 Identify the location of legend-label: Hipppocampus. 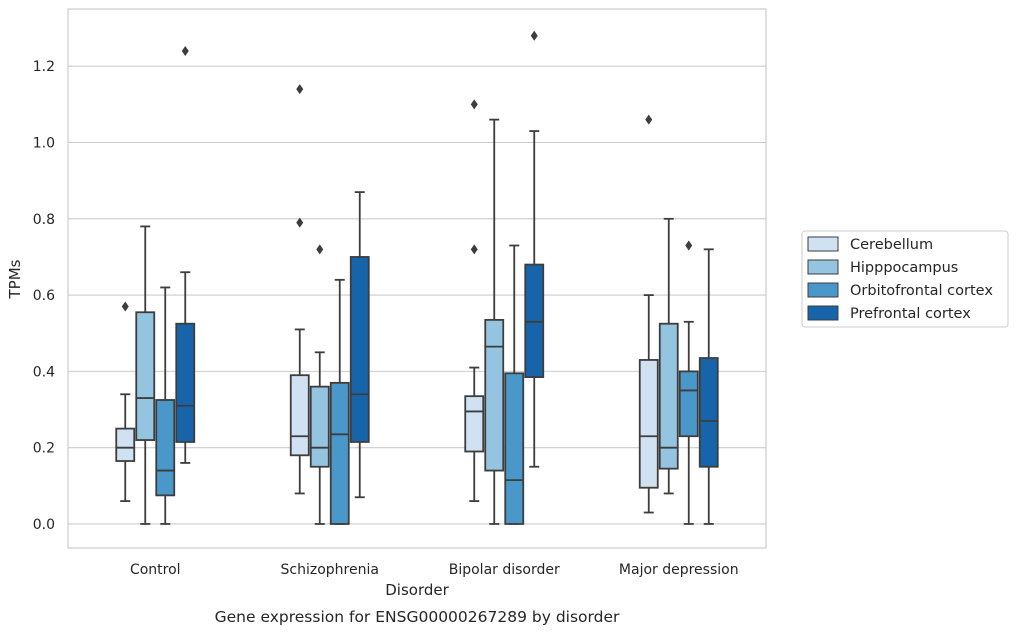
(904, 268).